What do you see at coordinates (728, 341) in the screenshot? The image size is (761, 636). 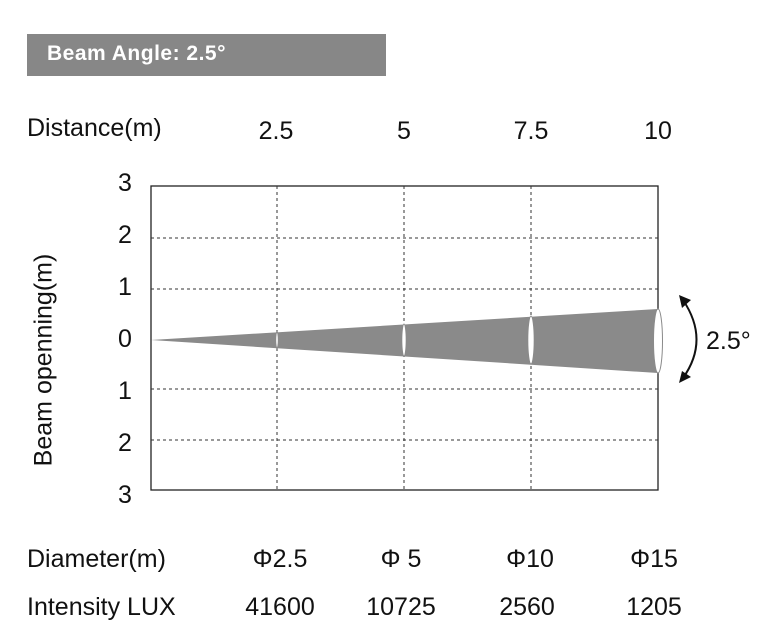 I see `angle-label: 2.5°` at bounding box center [728, 341].